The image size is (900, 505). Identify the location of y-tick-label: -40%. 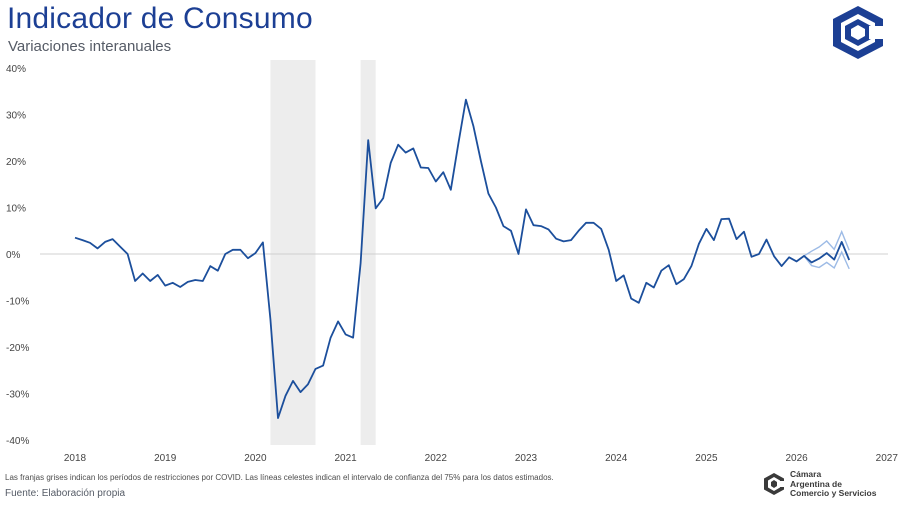
(17, 441).